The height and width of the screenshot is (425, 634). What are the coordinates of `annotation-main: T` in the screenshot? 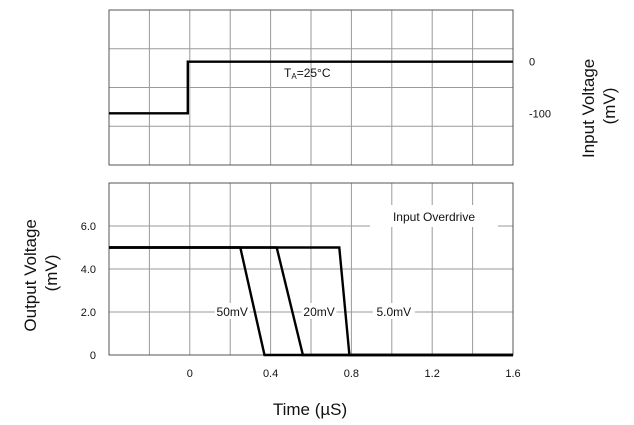 It's located at (288, 73).